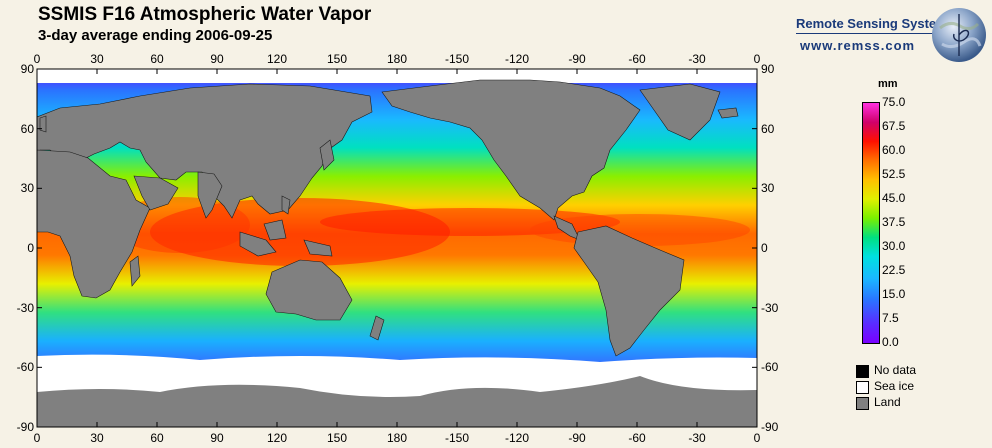 The image size is (992, 448). What do you see at coordinates (27, 128) in the screenshot?
I see `lat-label-left: 60` at bounding box center [27, 128].